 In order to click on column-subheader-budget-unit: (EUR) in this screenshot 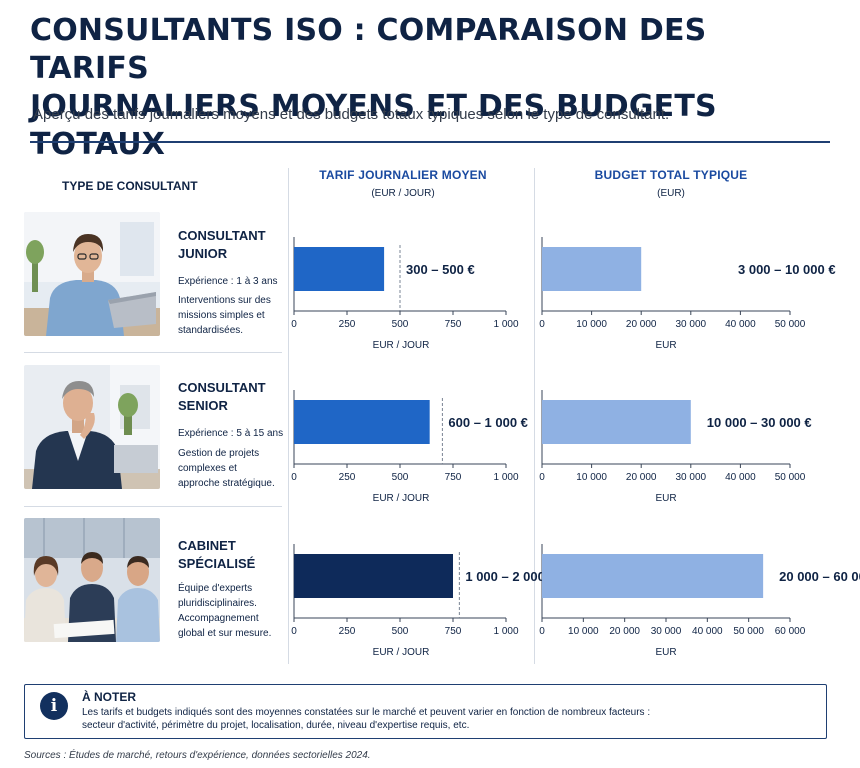, I will do `click(671, 193)`.